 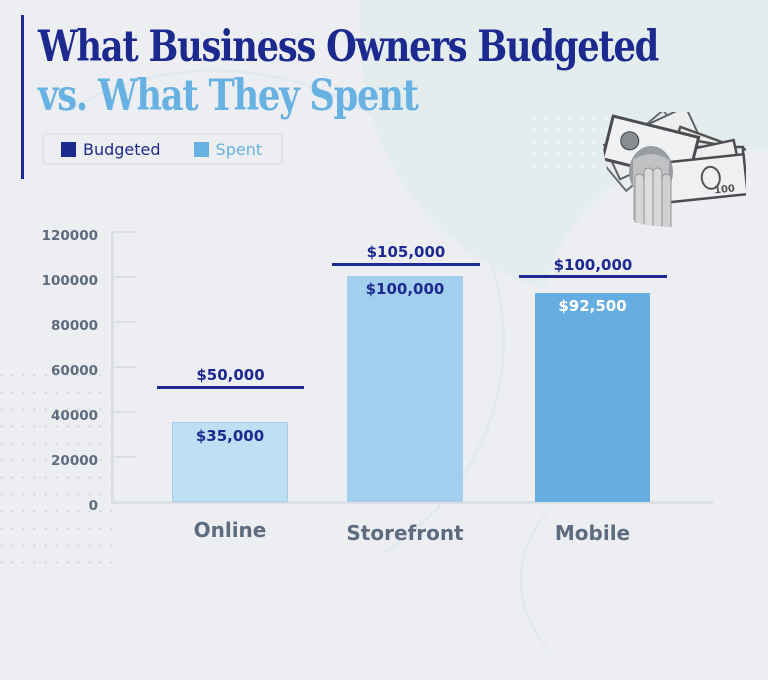 I want to click on legend-swatch-budgeted, so click(x=68, y=149).